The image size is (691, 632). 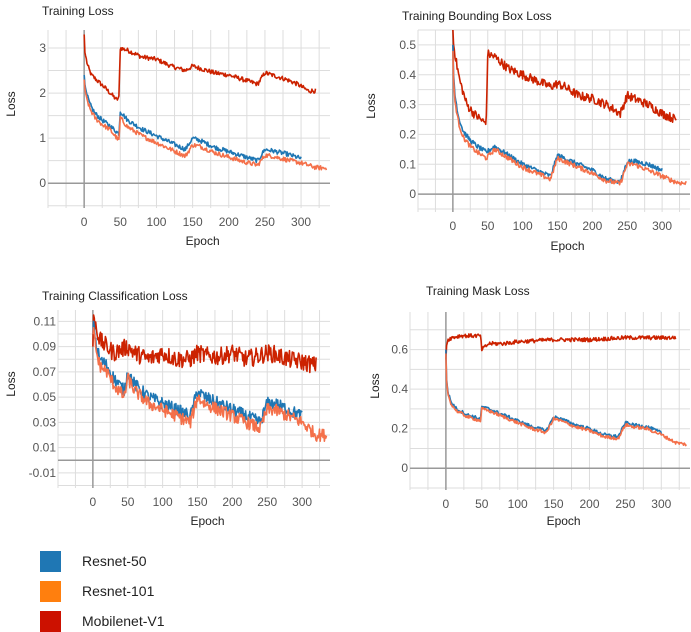 I want to click on y-tick-label: 1, so click(x=42, y=138).